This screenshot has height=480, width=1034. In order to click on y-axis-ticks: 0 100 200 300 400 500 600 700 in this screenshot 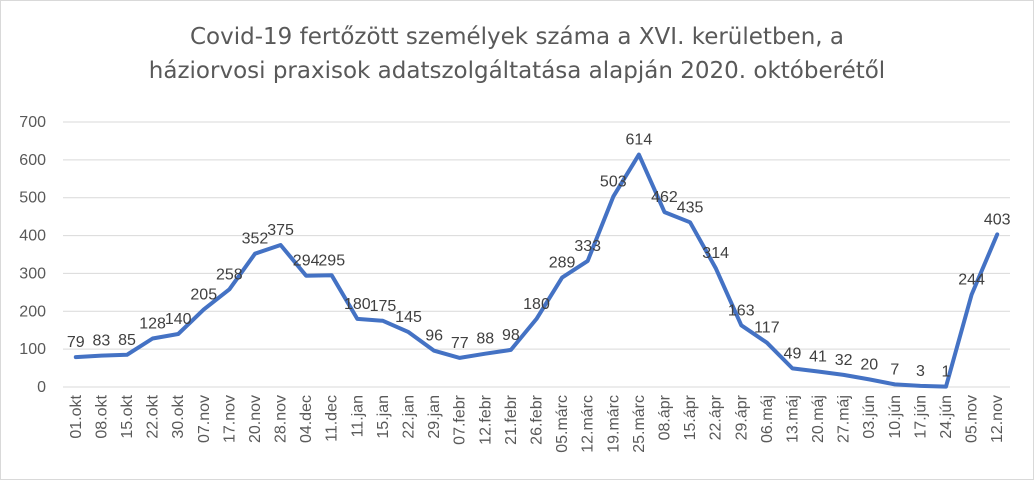, I will do `click(32, 255)`.